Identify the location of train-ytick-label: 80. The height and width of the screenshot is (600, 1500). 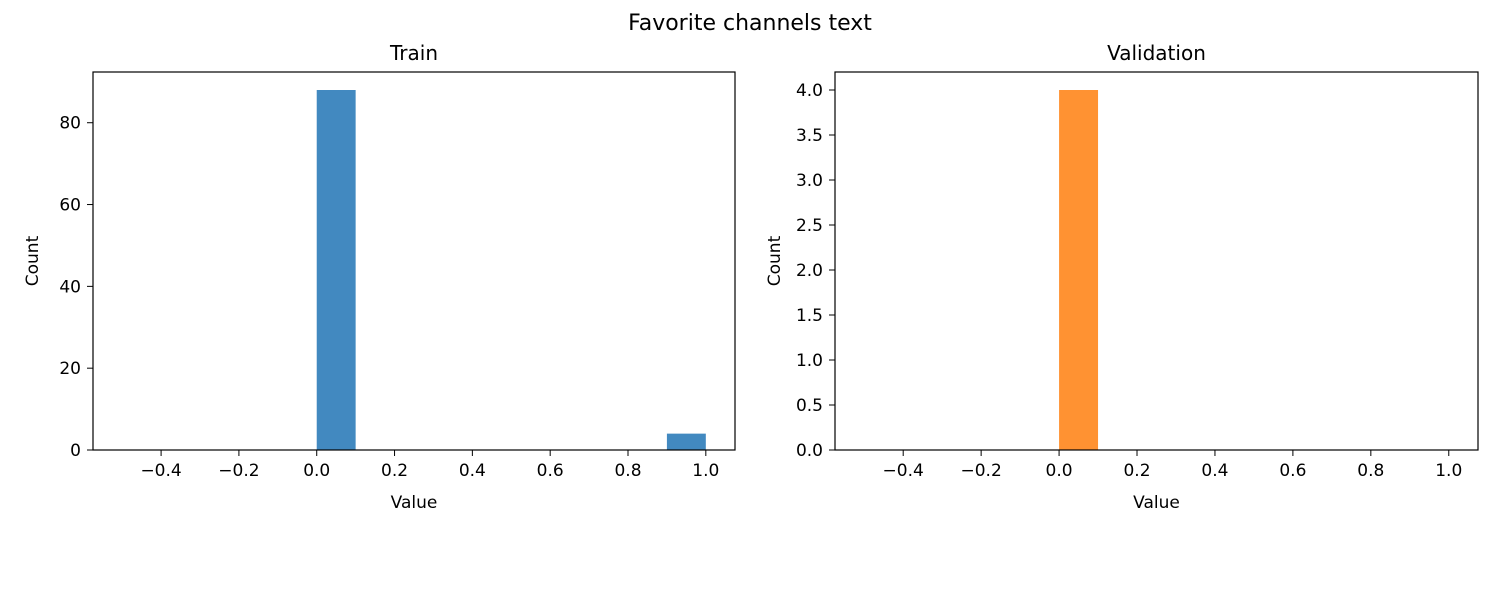
(70, 124).